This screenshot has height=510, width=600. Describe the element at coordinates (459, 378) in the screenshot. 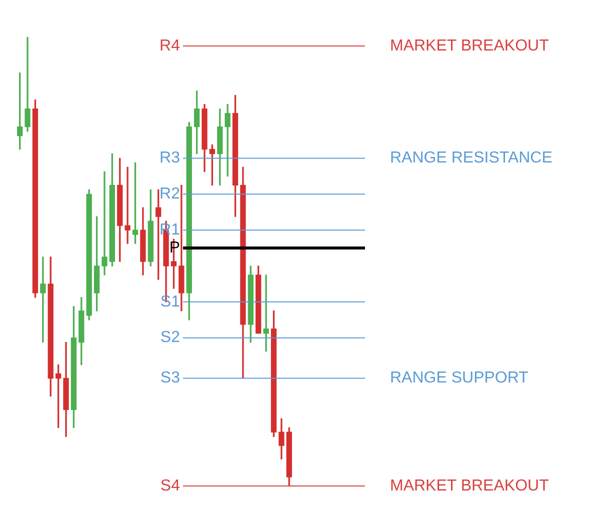

I see `text: RANGE SUPPORT` at that location.